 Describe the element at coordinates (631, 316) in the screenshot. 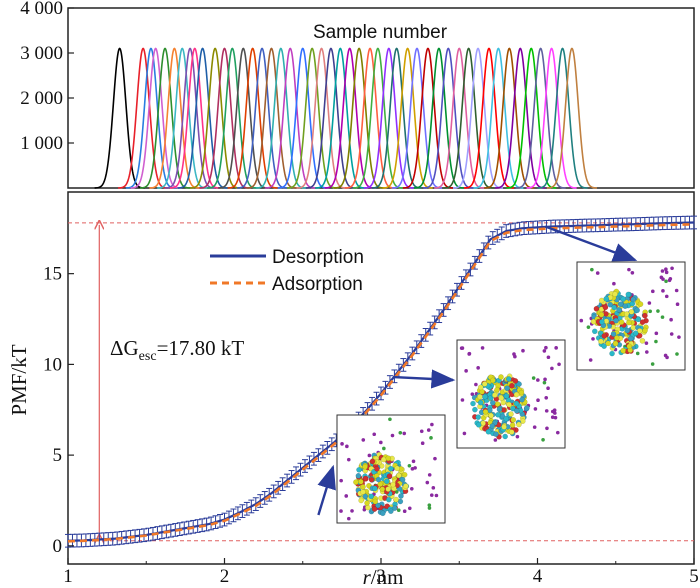

I see `snapshot-inset-far` at that location.